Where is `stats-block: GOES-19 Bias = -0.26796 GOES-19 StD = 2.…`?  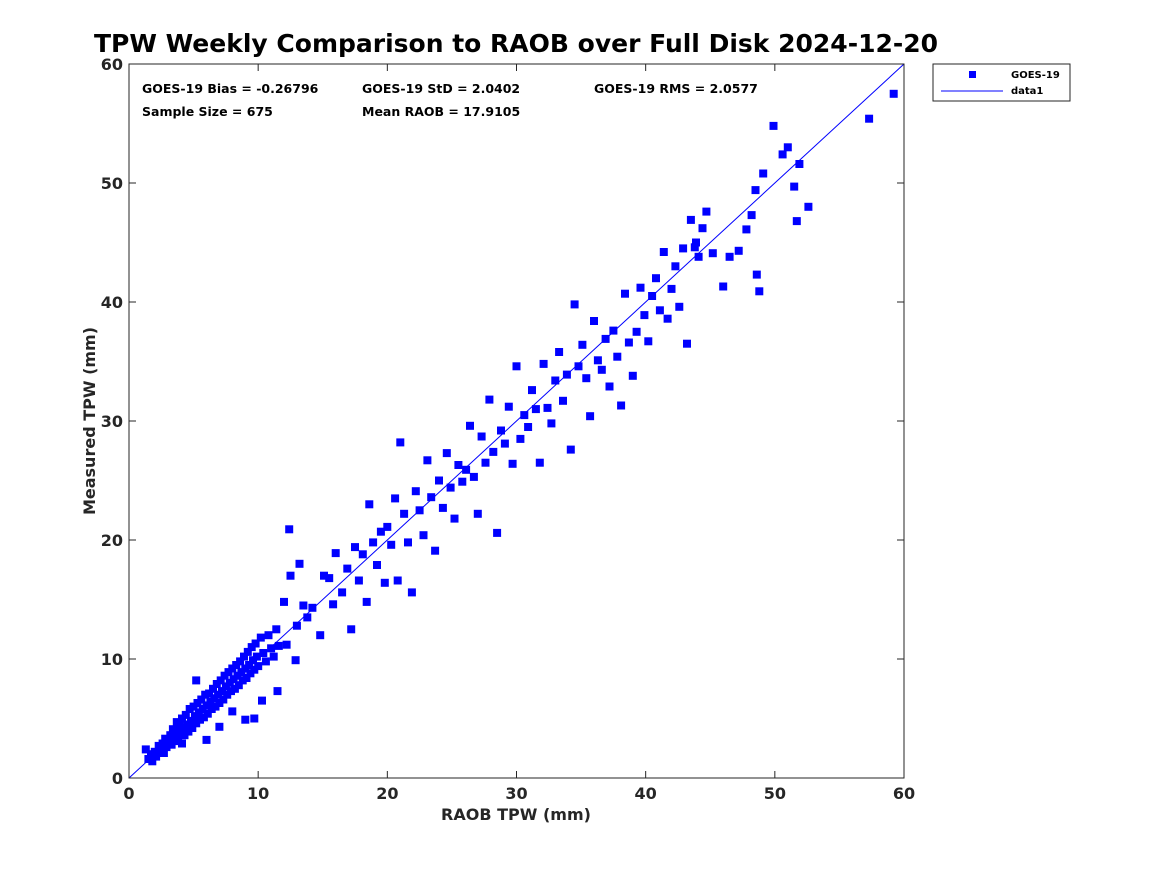
stats-block: GOES-19 Bias = -0.26796 GOES-19 StD = 2.… is located at coordinates (450, 100).